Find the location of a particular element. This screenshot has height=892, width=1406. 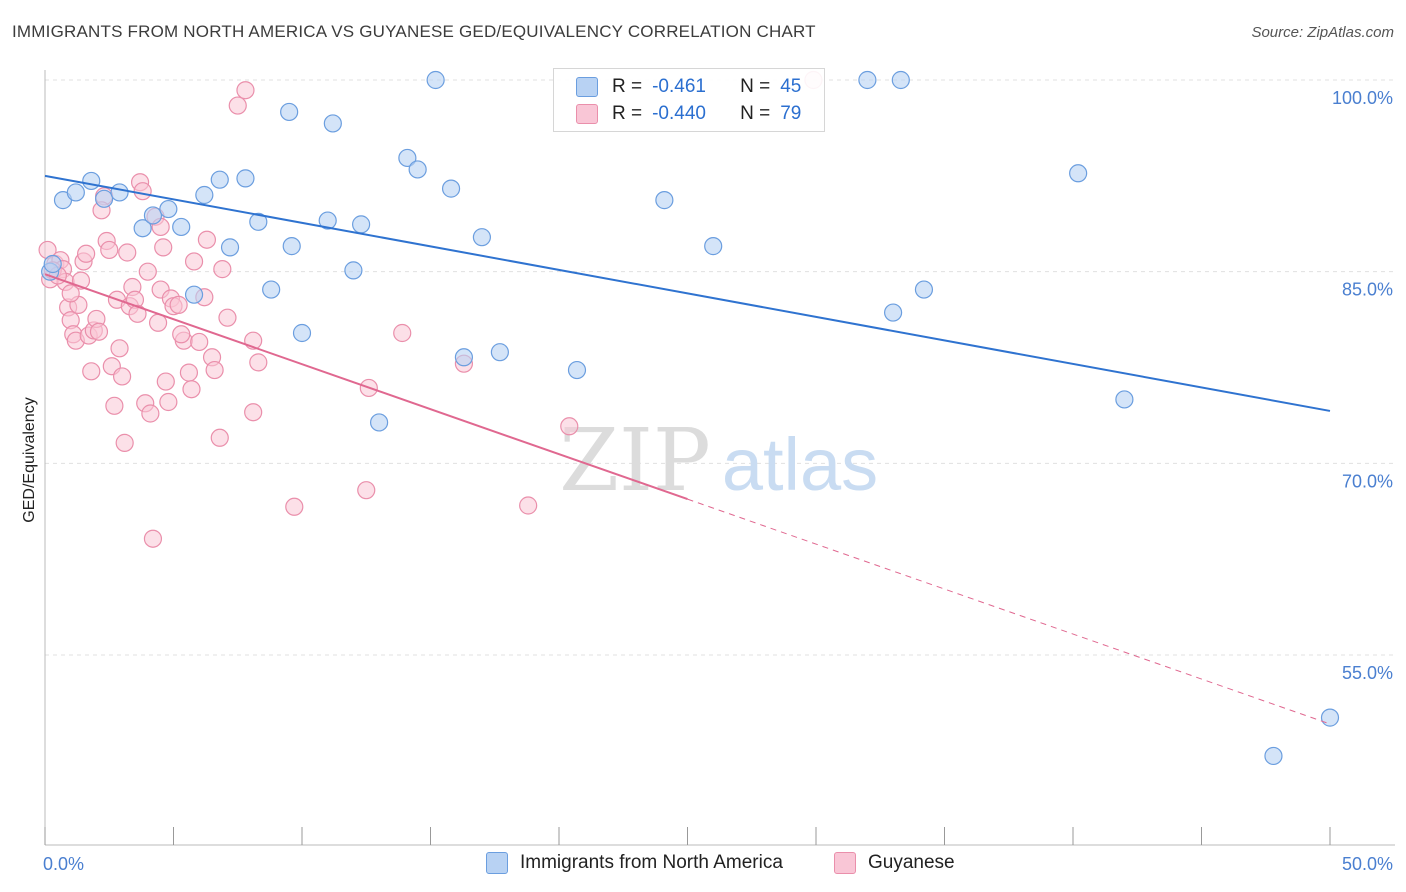

legend-row-guyanese: R = -0.440 N = 79 is located at coordinates (688, 114).